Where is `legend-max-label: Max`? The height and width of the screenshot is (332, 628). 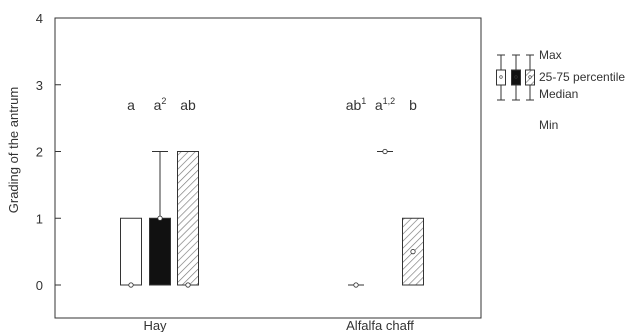
legend-max-label: Max is located at coordinates (550, 55).